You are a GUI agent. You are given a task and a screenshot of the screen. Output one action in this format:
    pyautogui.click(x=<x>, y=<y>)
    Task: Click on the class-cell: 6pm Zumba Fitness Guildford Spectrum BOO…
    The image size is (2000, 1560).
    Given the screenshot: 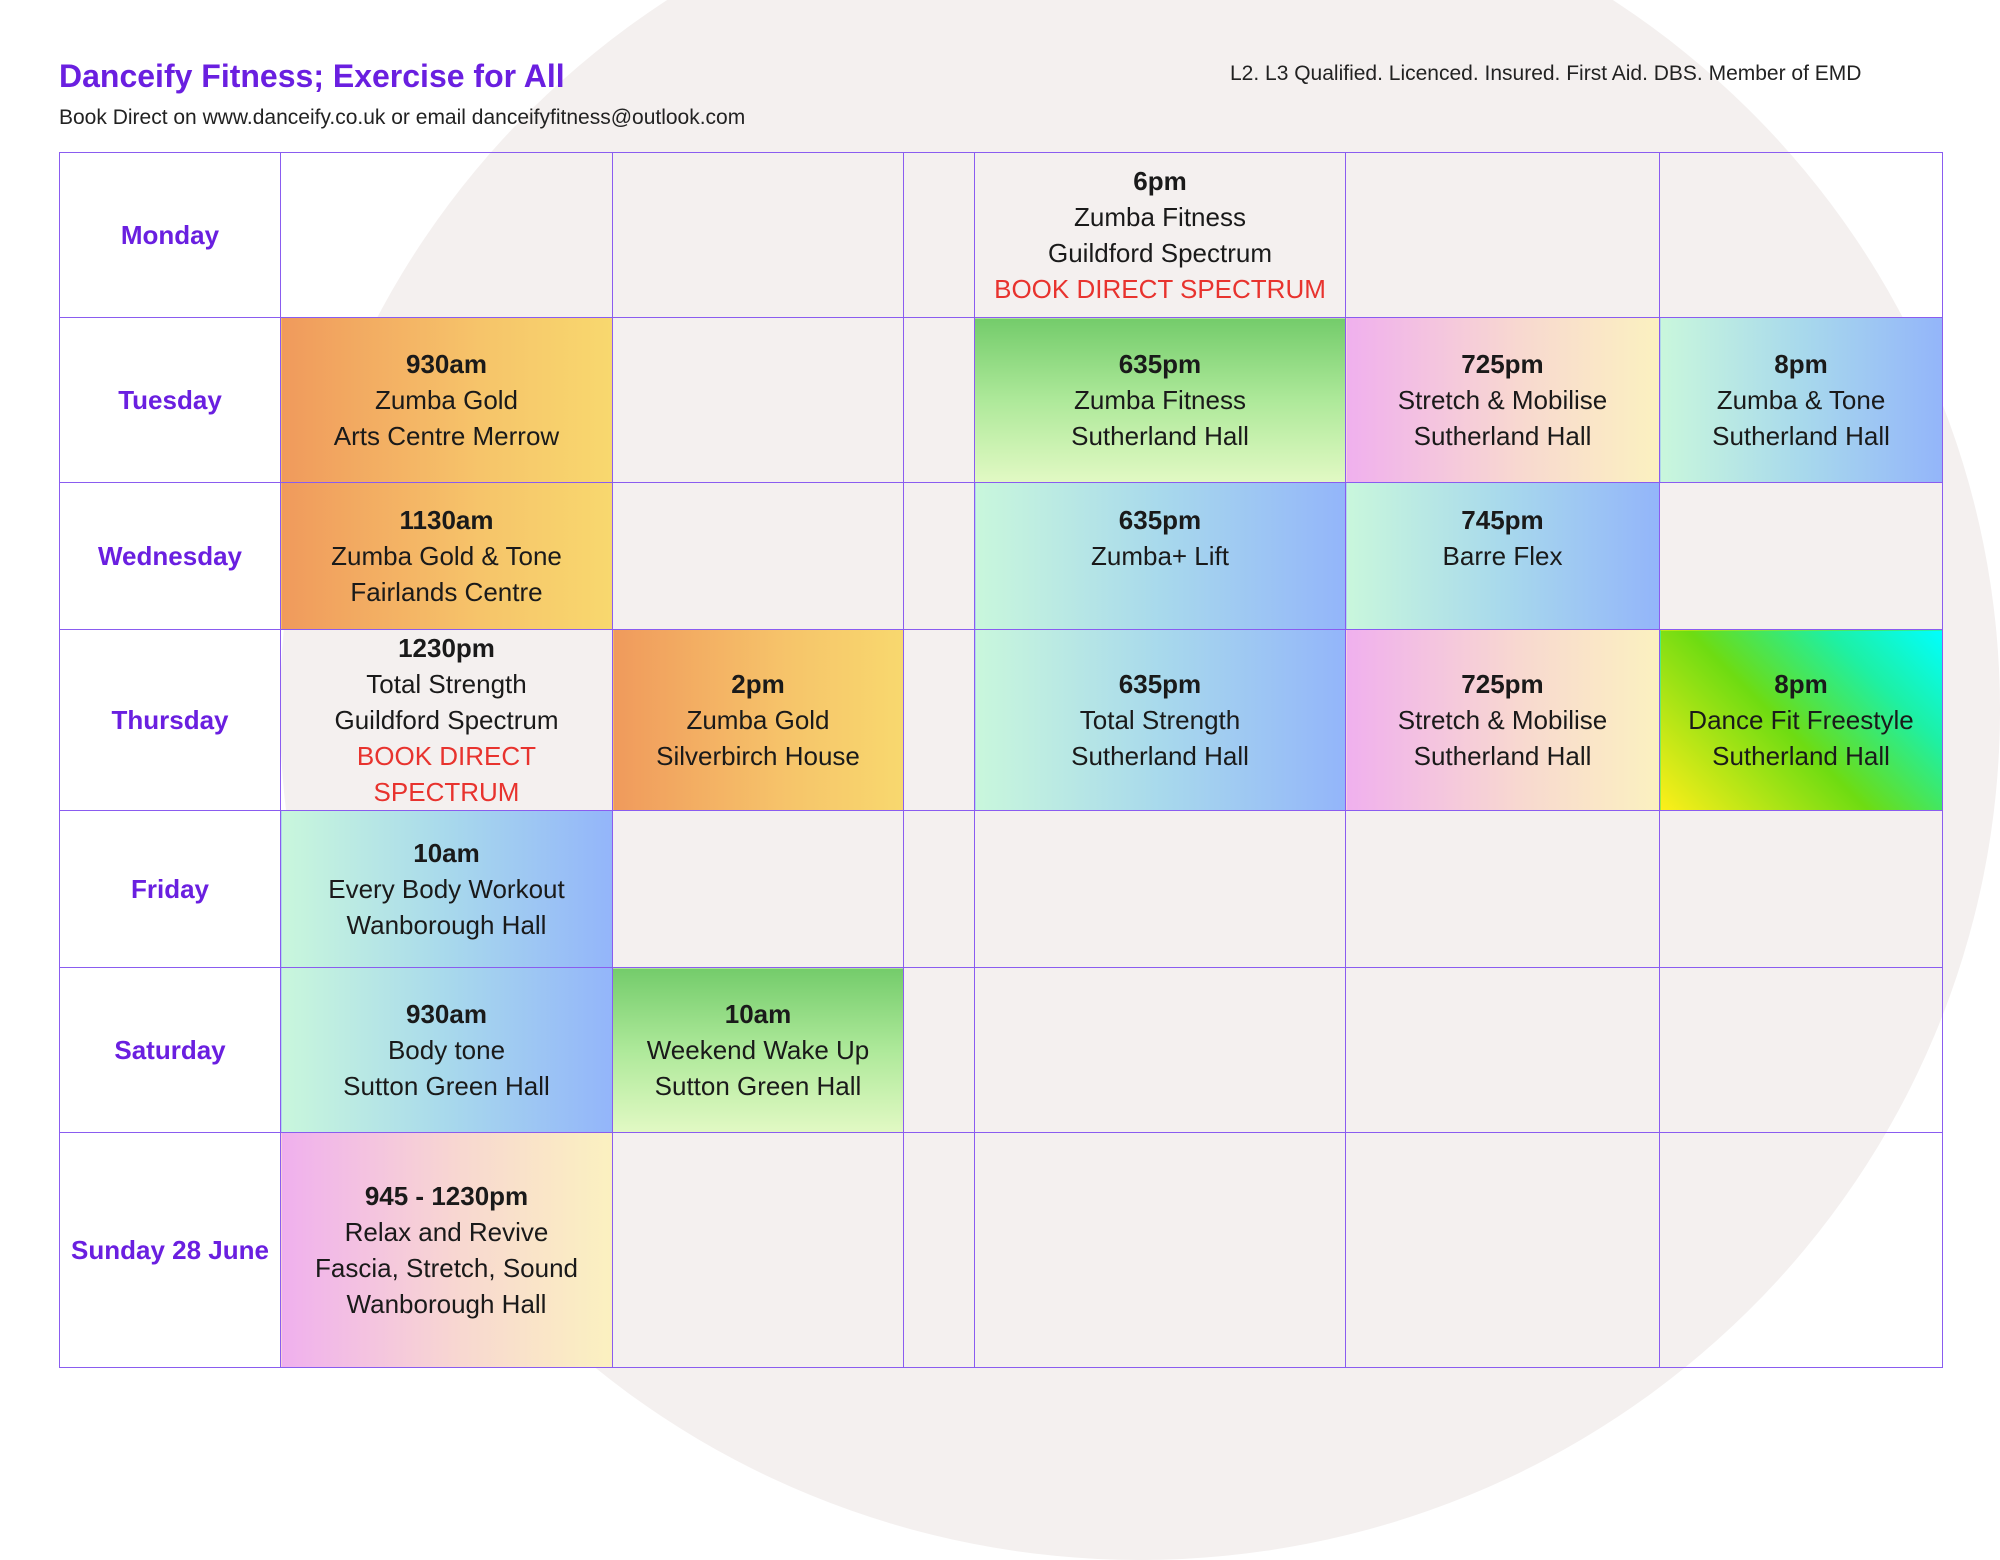 What is the action you would take?
    pyautogui.click(x=1160, y=235)
    